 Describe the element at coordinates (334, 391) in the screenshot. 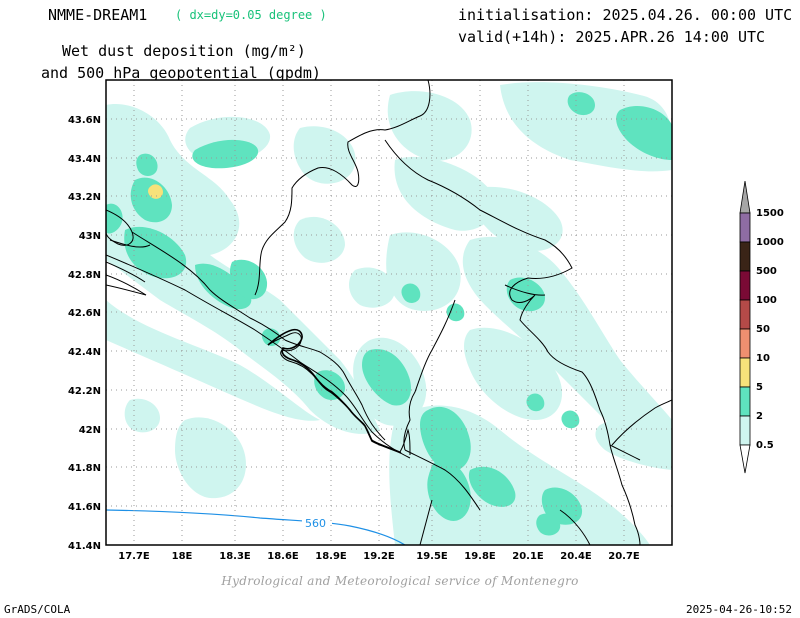

I see `montenegro-coast-detail` at that location.